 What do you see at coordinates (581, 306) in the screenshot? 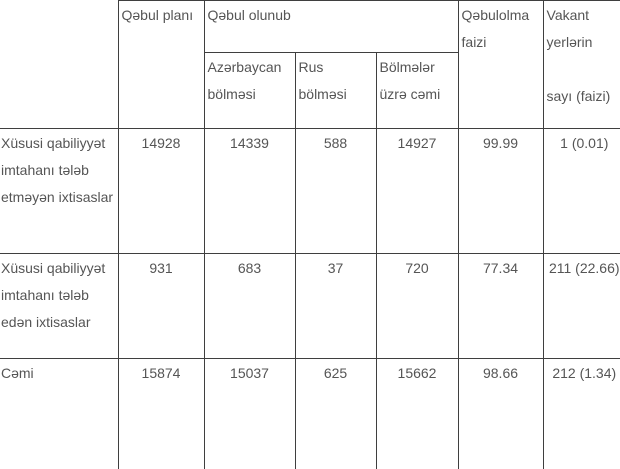
I see `cell-vakant: 211 (22.66)` at bounding box center [581, 306].